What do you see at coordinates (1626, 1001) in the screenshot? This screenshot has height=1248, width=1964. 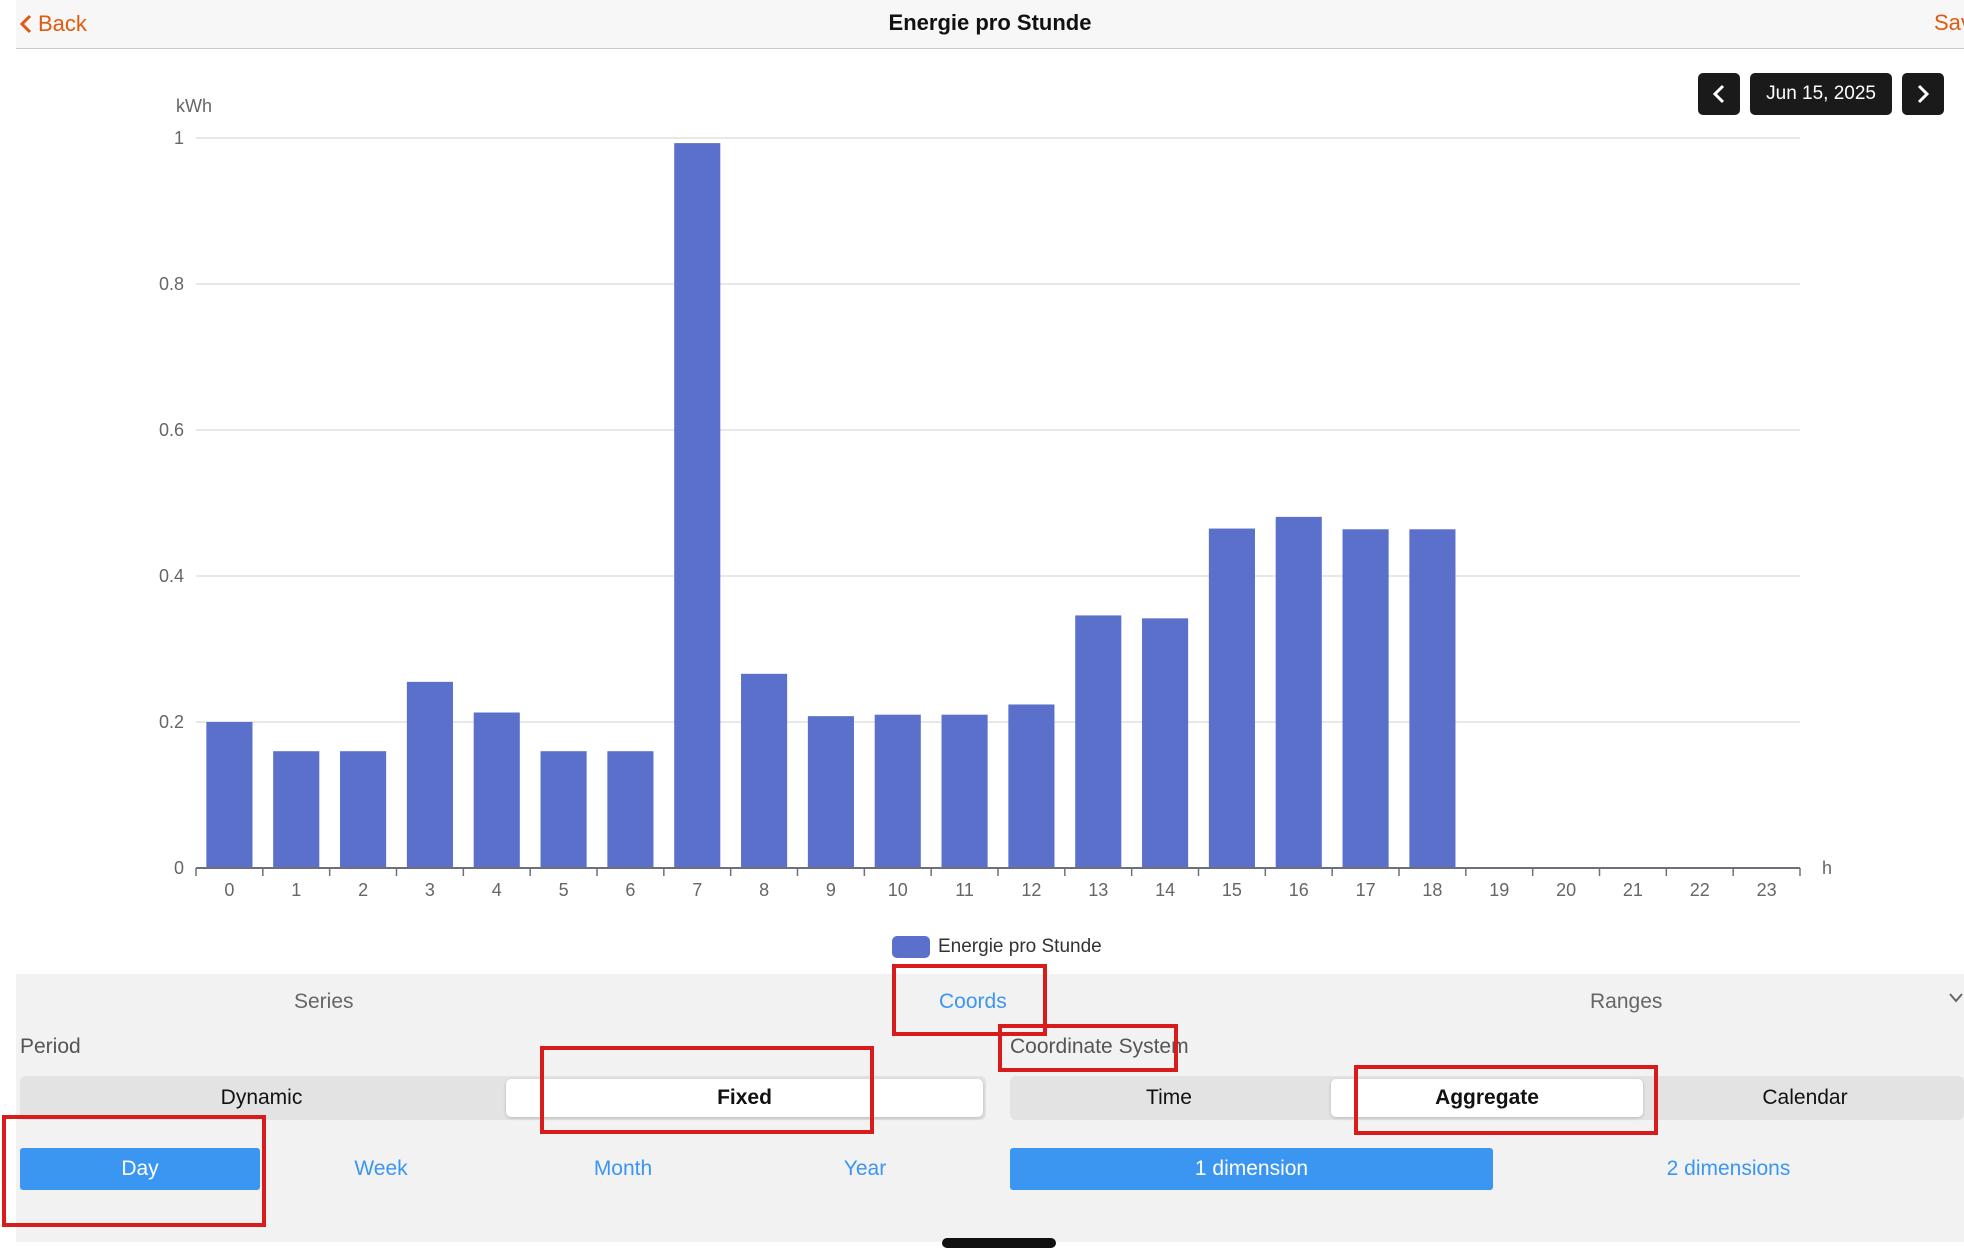 I see `tab-ranges: Ranges` at bounding box center [1626, 1001].